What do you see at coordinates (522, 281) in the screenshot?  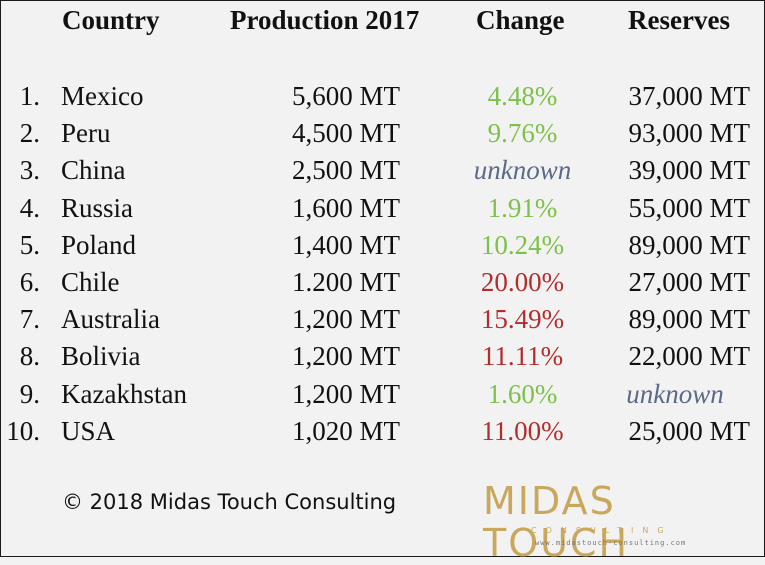 I see `change-cell: 20.00%` at bounding box center [522, 281].